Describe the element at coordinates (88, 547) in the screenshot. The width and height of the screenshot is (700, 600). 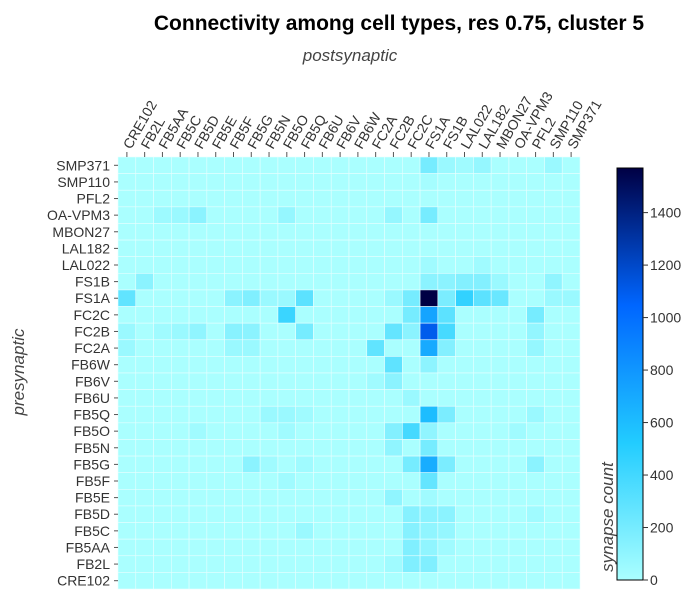
I see `y-tick-label: FB5AA` at that location.